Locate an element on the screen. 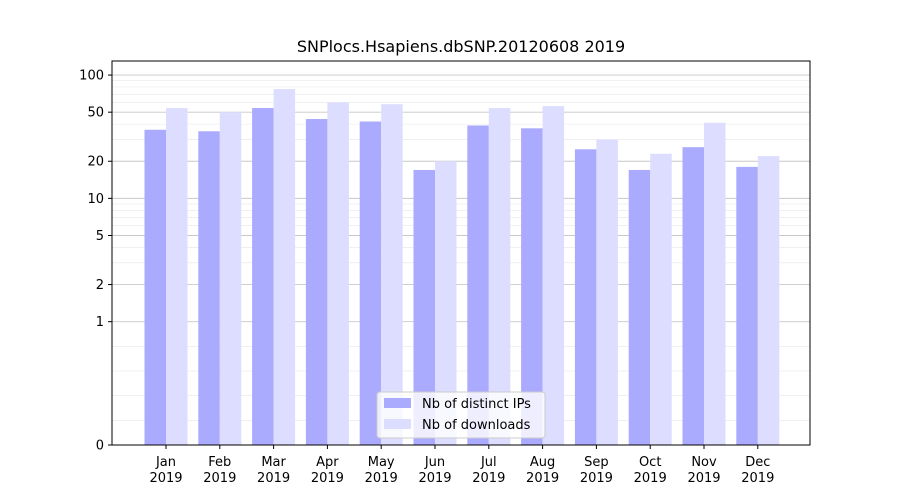 Image resolution: width=900 pixels, height=500 pixels. x-tick-label-month: Jan is located at coordinates (165, 462).